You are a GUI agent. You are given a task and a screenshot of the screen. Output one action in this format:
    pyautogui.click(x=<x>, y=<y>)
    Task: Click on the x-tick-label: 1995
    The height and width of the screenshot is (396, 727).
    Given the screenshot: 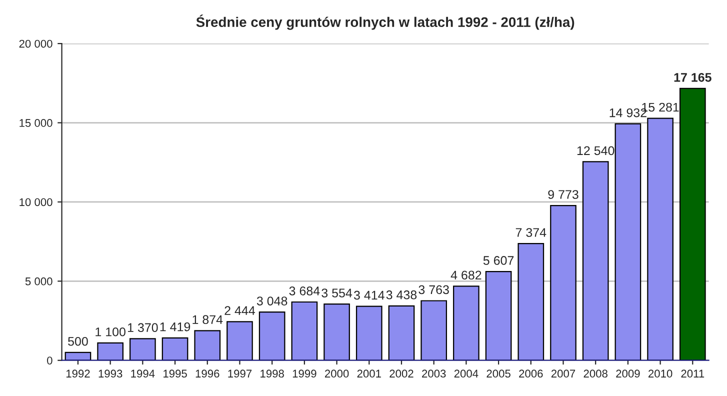 What is the action you would take?
    pyautogui.click(x=175, y=374)
    